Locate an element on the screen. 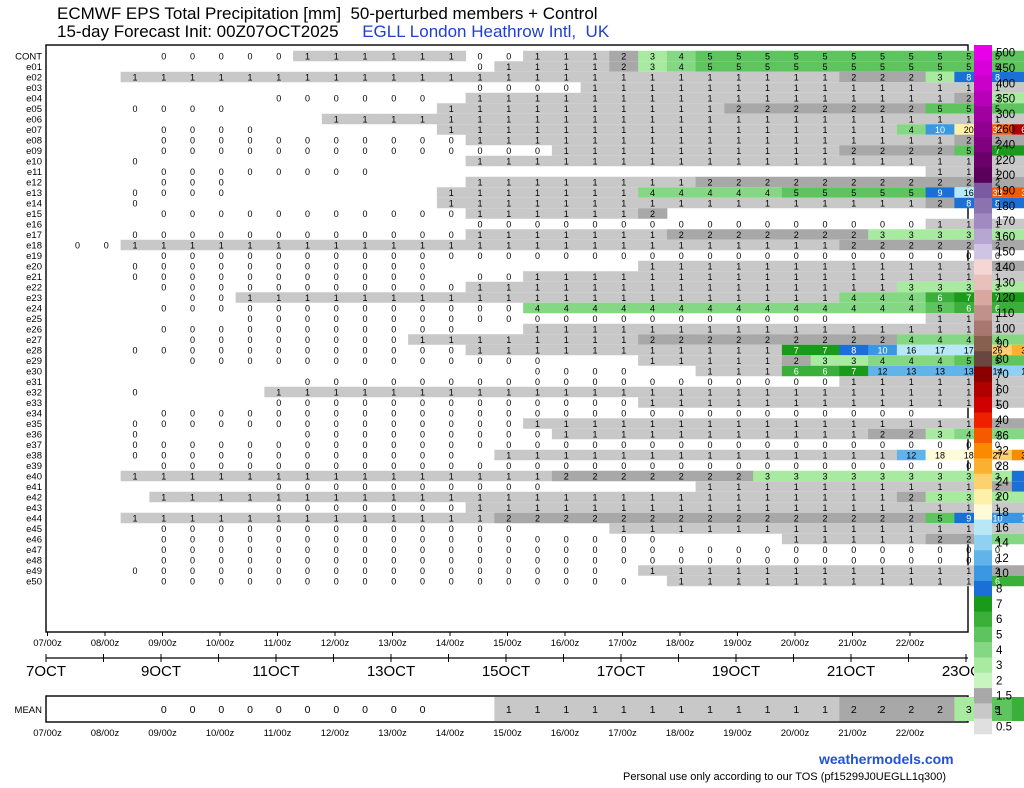  cell-value: 69 is located at coordinates (1022, 130).